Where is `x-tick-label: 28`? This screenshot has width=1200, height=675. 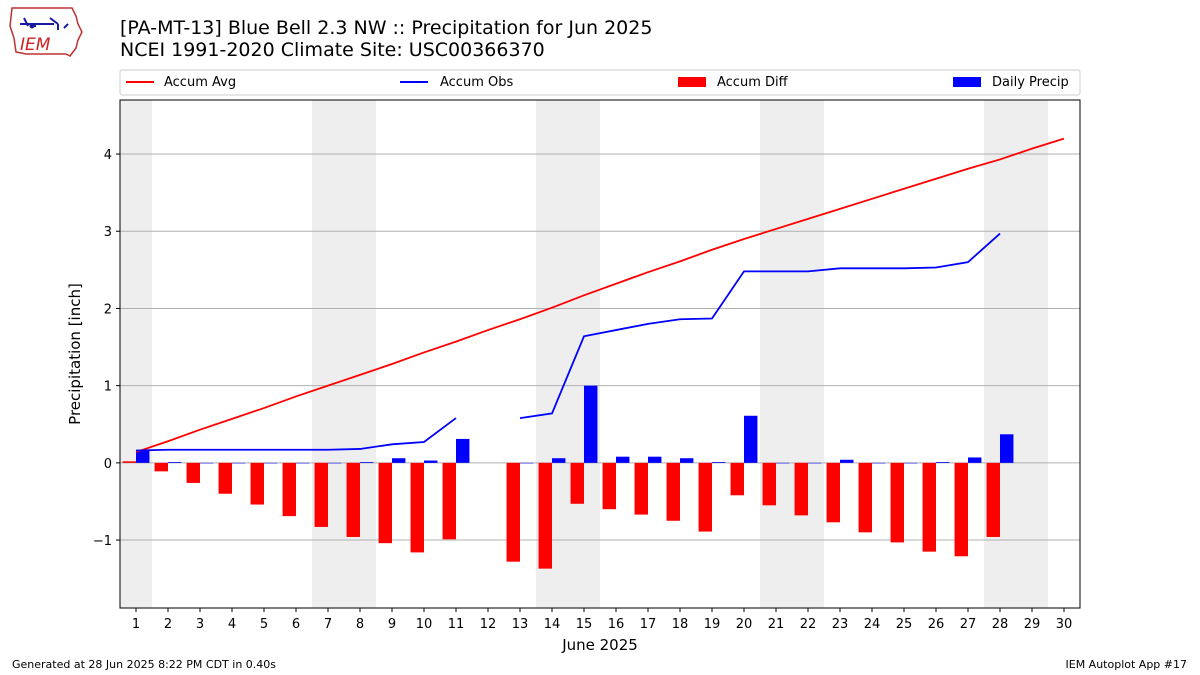 x-tick-label: 28 is located at coordinates (1000, 624).